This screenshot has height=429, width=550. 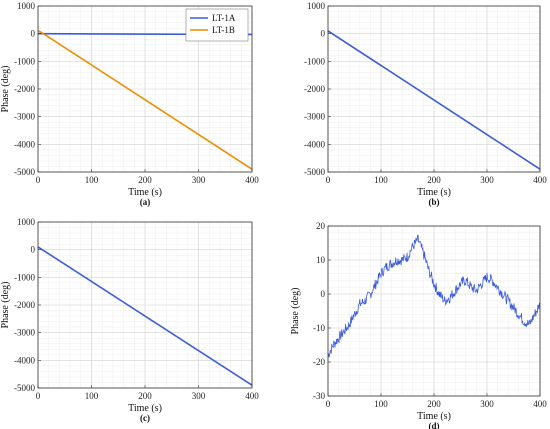 I want to click on legend-box, so click(x=217, y=25).